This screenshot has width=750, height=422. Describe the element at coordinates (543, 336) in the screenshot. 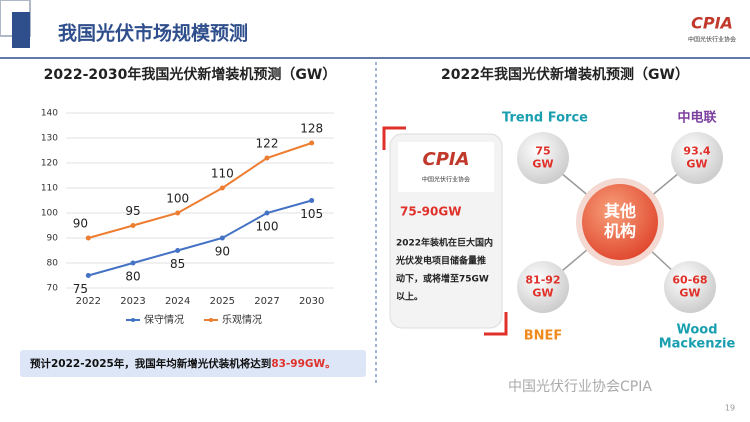

I see `node-label: BNEF` at that location.